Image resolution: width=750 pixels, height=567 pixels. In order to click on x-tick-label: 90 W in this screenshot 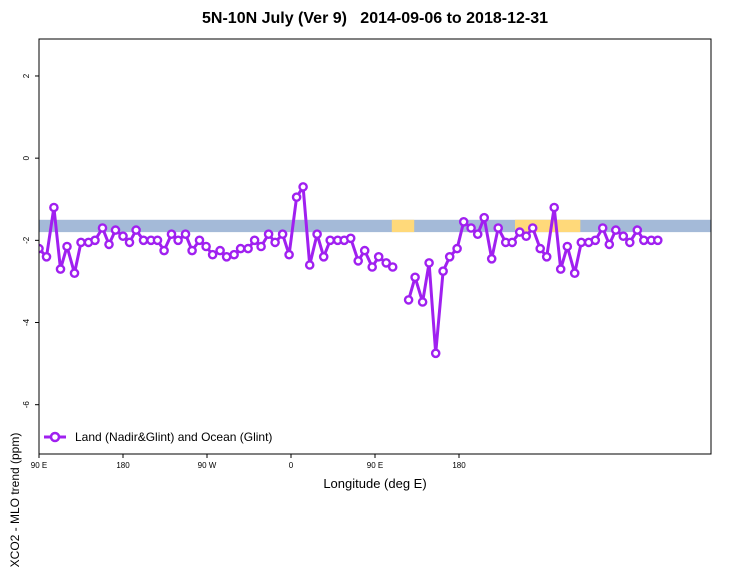, I will do `click(207, 465)`.